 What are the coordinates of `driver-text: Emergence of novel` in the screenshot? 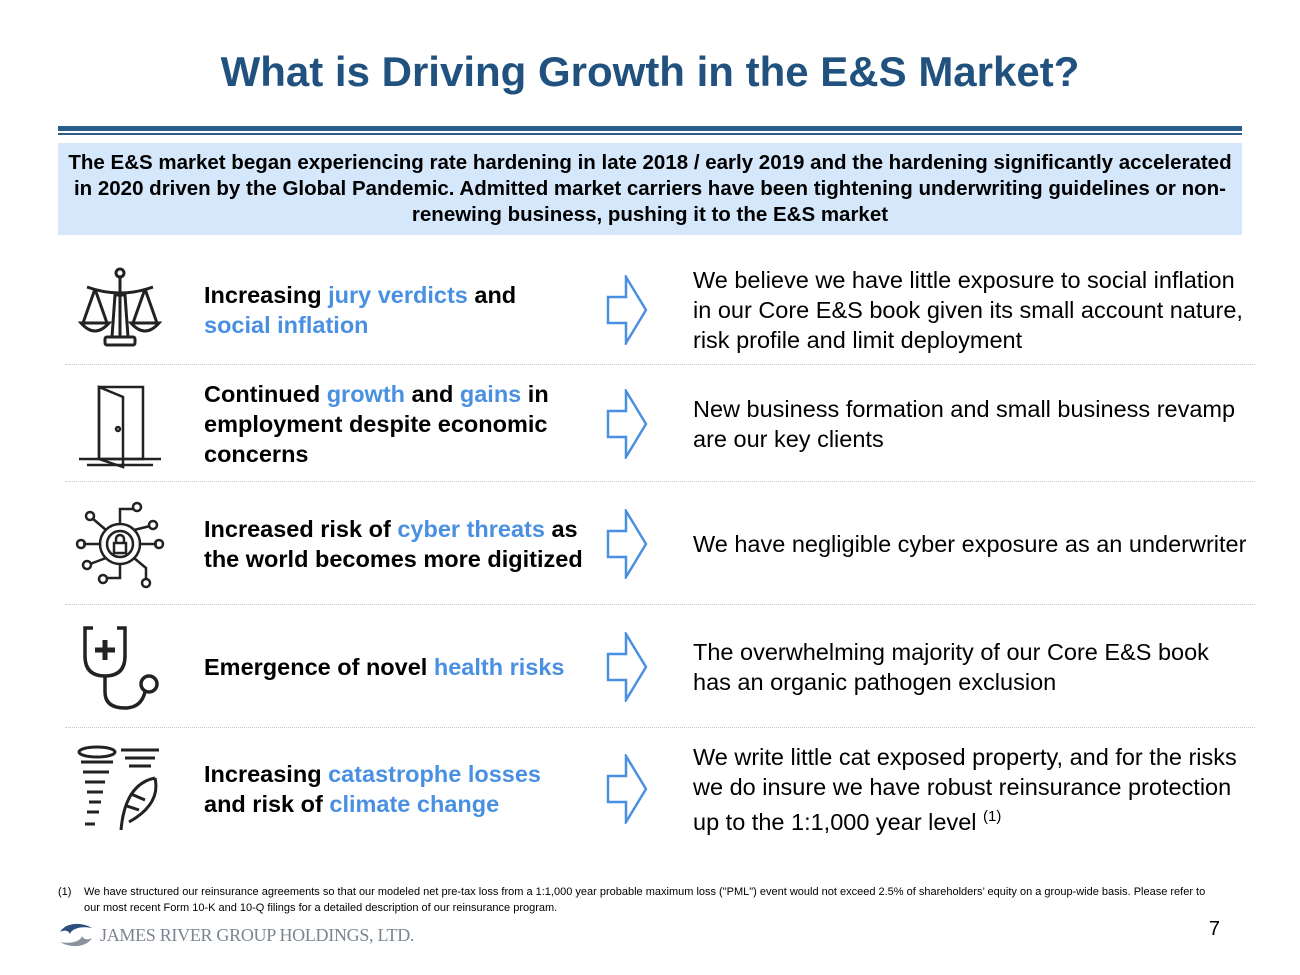 It's located at (319, 666).